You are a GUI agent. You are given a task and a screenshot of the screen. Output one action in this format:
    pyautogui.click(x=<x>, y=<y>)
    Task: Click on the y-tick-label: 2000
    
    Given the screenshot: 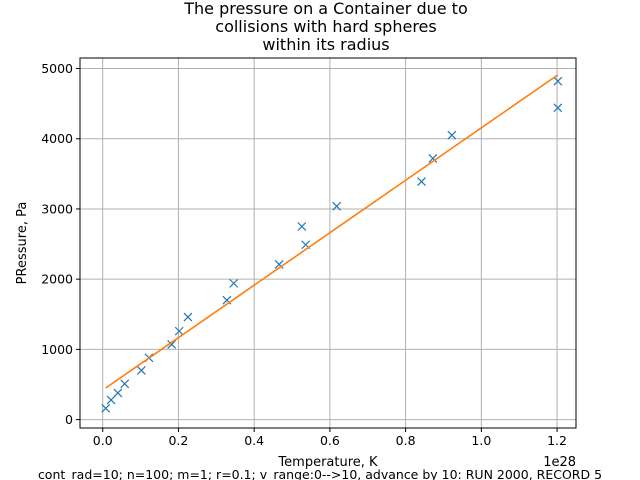 What is the action you would take?
    pyautogui.click(x=57, y=279)
    